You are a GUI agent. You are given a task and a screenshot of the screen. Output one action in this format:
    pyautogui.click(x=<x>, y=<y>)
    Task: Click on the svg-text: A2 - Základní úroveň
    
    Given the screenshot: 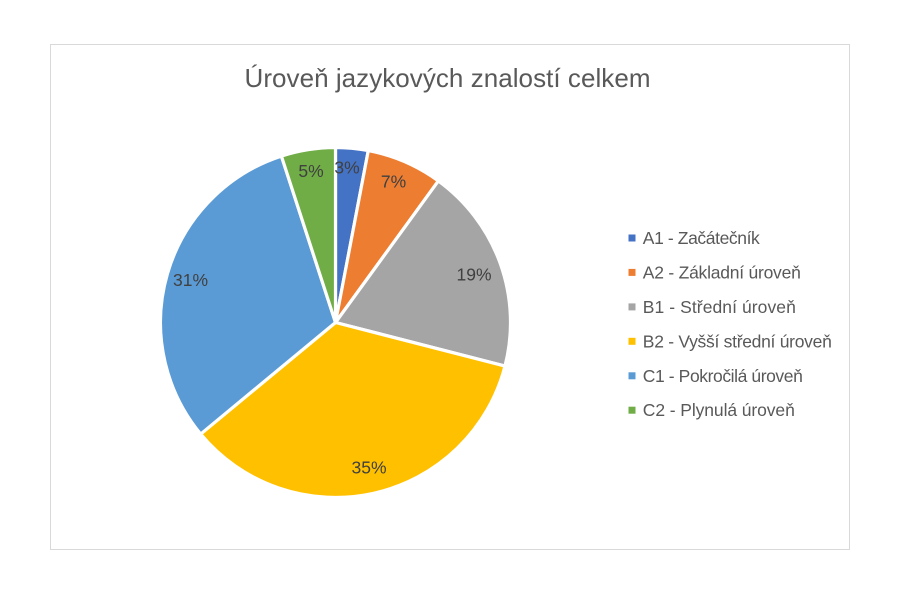 What is the action you would take?
    pyautogui.click(x=722, y=272)
    